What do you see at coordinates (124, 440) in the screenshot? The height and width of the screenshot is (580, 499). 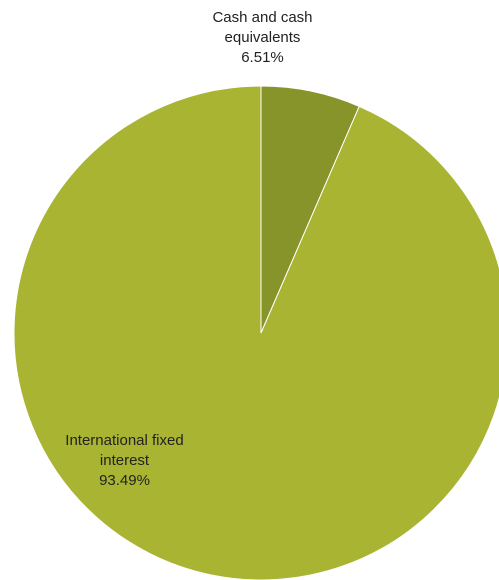 I see `data-label-name-line: International fixed` at bounding box center [124, 440].